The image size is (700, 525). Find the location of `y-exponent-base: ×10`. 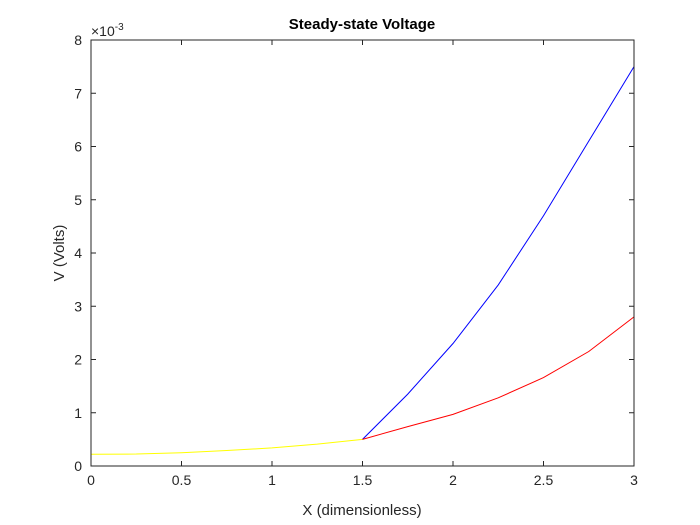

y-exponent-base: ×10 is located at coordinates (103, 31).